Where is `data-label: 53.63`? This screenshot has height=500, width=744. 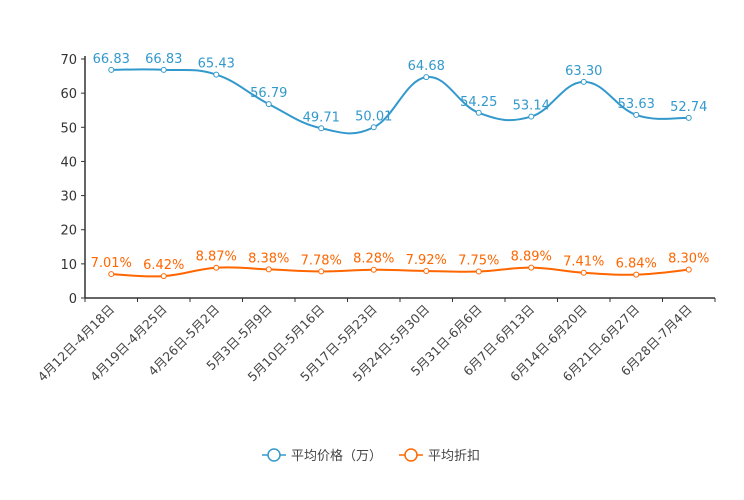 data-label: 53.63 is located at coordinates (636, 104).